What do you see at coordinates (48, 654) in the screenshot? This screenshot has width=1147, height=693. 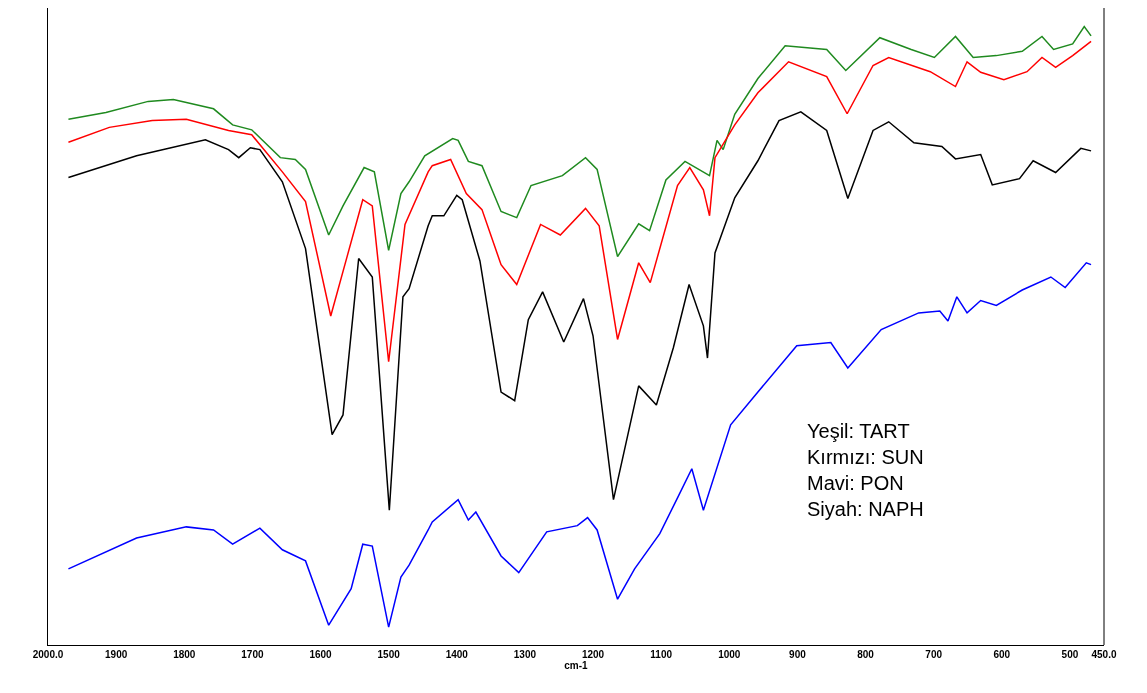 I see `x-tick-label: 2000.0` at bounding box center [48, 654].